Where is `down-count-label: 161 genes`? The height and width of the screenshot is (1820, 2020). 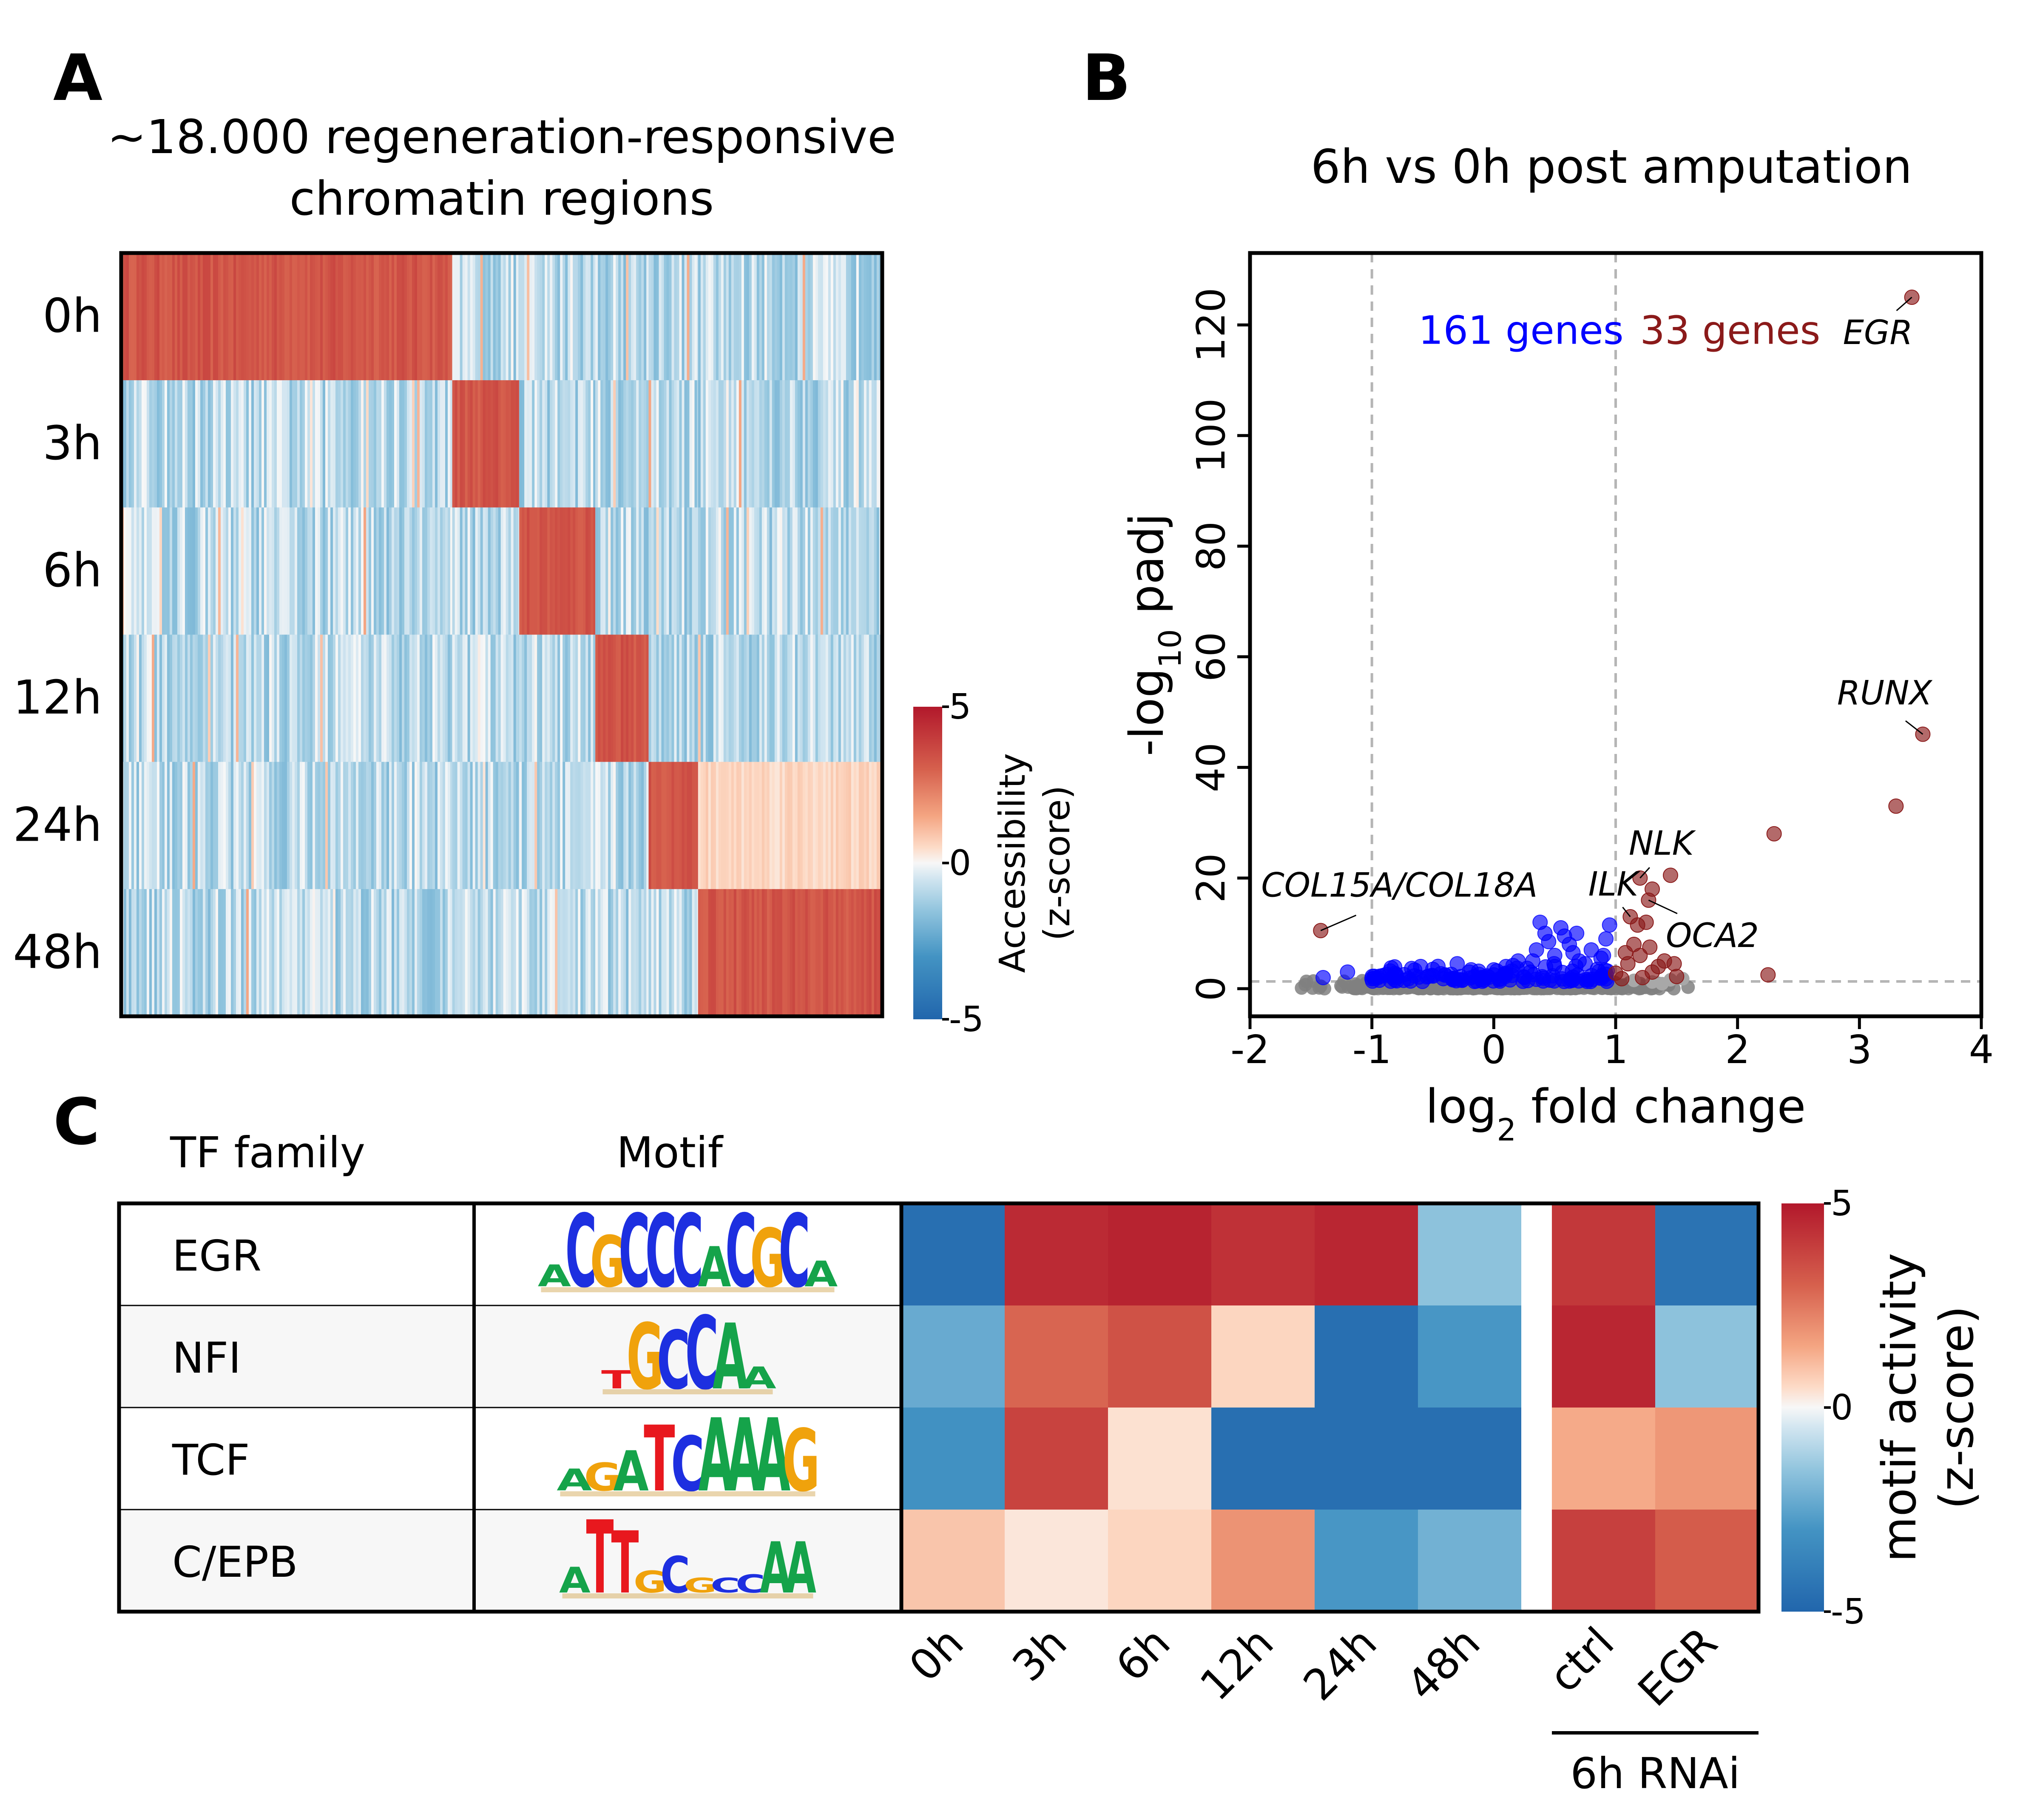
down-count-label: 161 genes is located at coordinates (1521, 330).